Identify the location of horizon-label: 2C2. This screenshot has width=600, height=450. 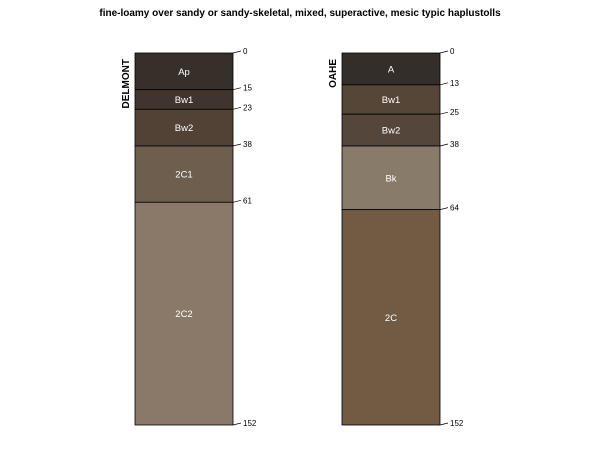
(183, 314).